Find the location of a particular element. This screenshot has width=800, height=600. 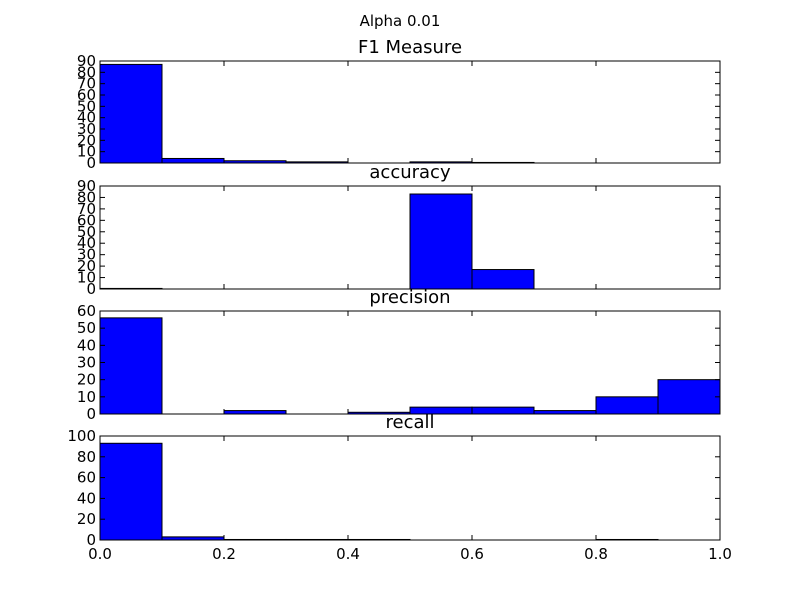

ytick-label: 100 is located at coordinates (81, 436).